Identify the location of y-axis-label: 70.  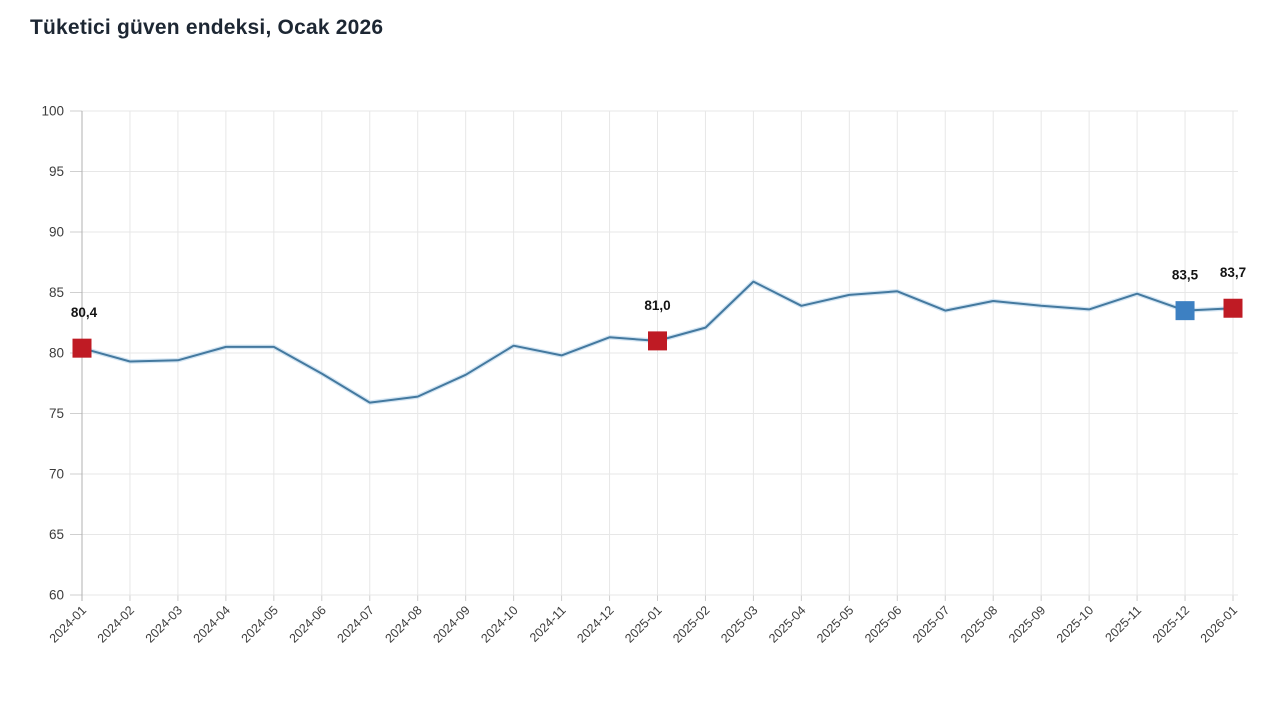
(56, 474).